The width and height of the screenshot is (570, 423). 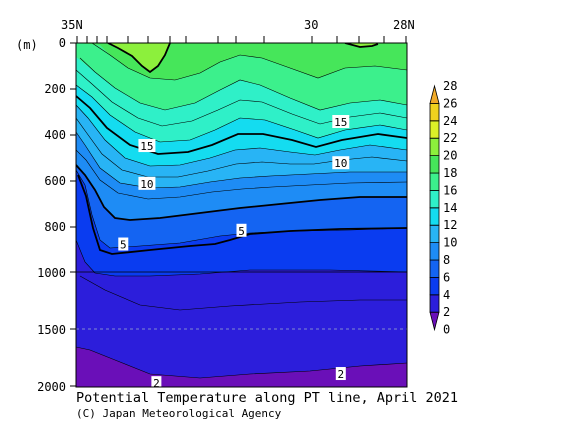 What do you see at coordinates (55, 89) in the screenshot?
I see `y-tick-label: 200` at bounding box center [55, 89].